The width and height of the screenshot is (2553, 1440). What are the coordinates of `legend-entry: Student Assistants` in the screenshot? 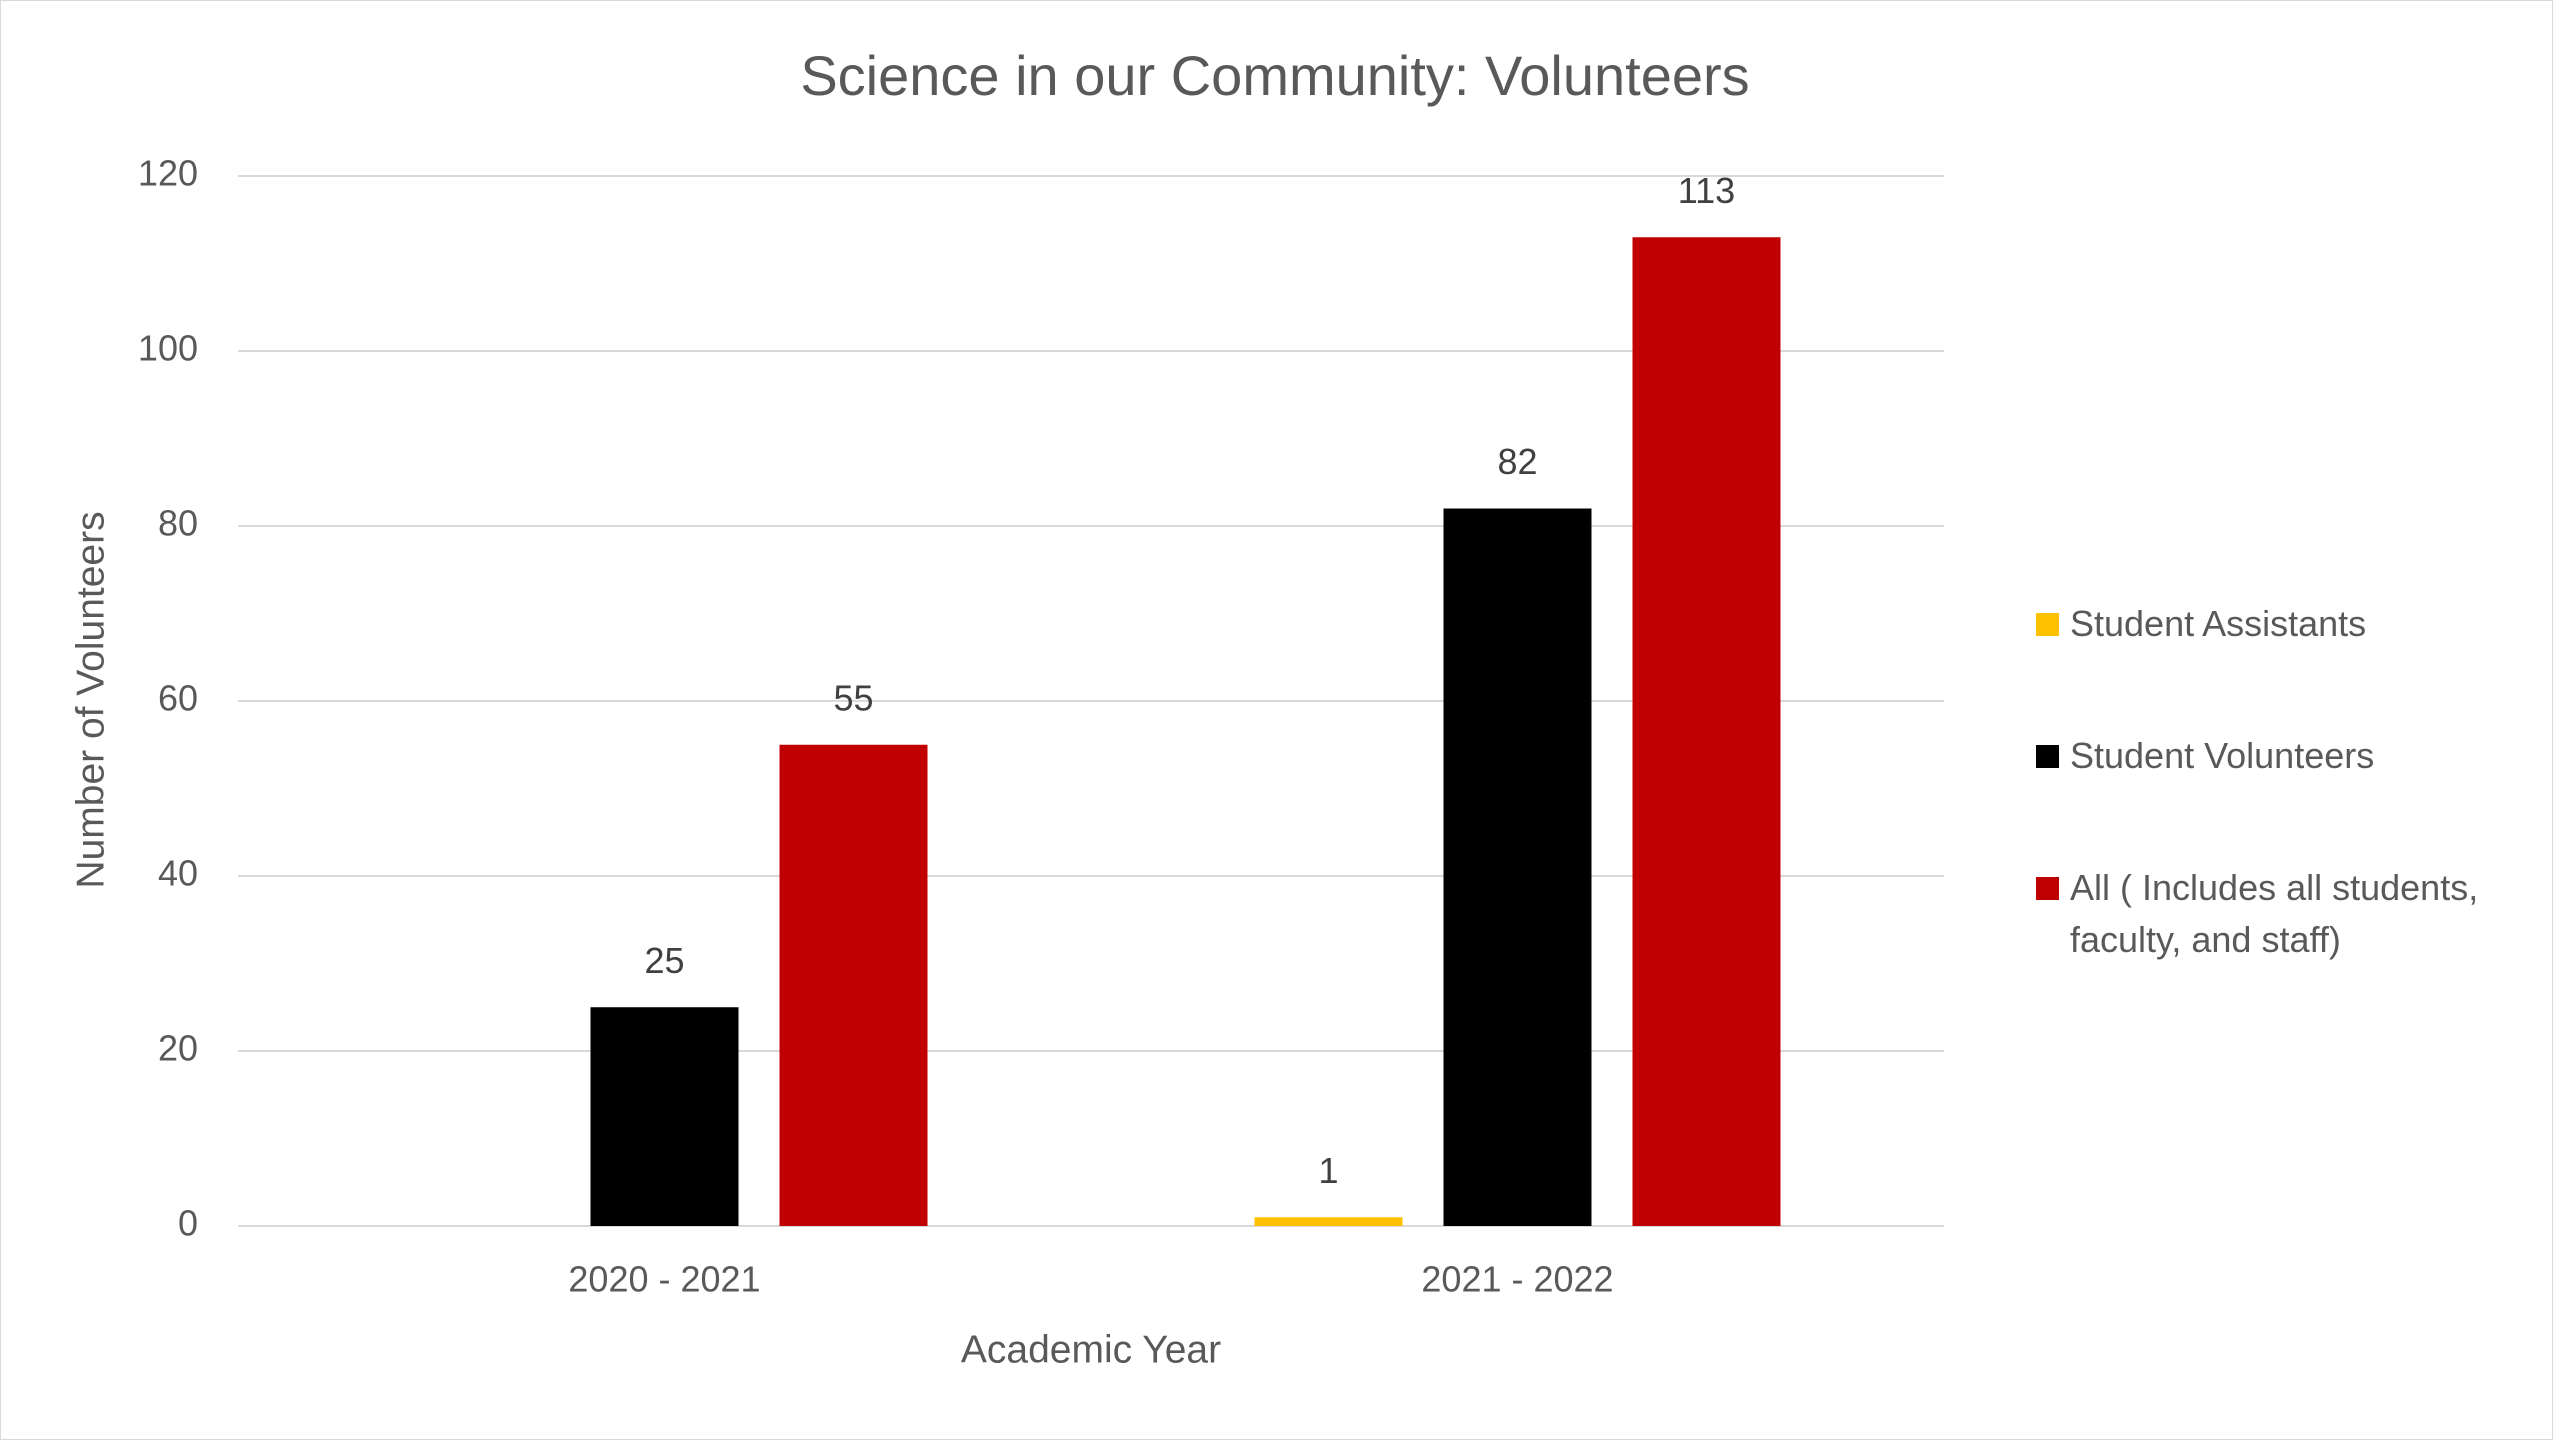 It's located at (2276, 624).